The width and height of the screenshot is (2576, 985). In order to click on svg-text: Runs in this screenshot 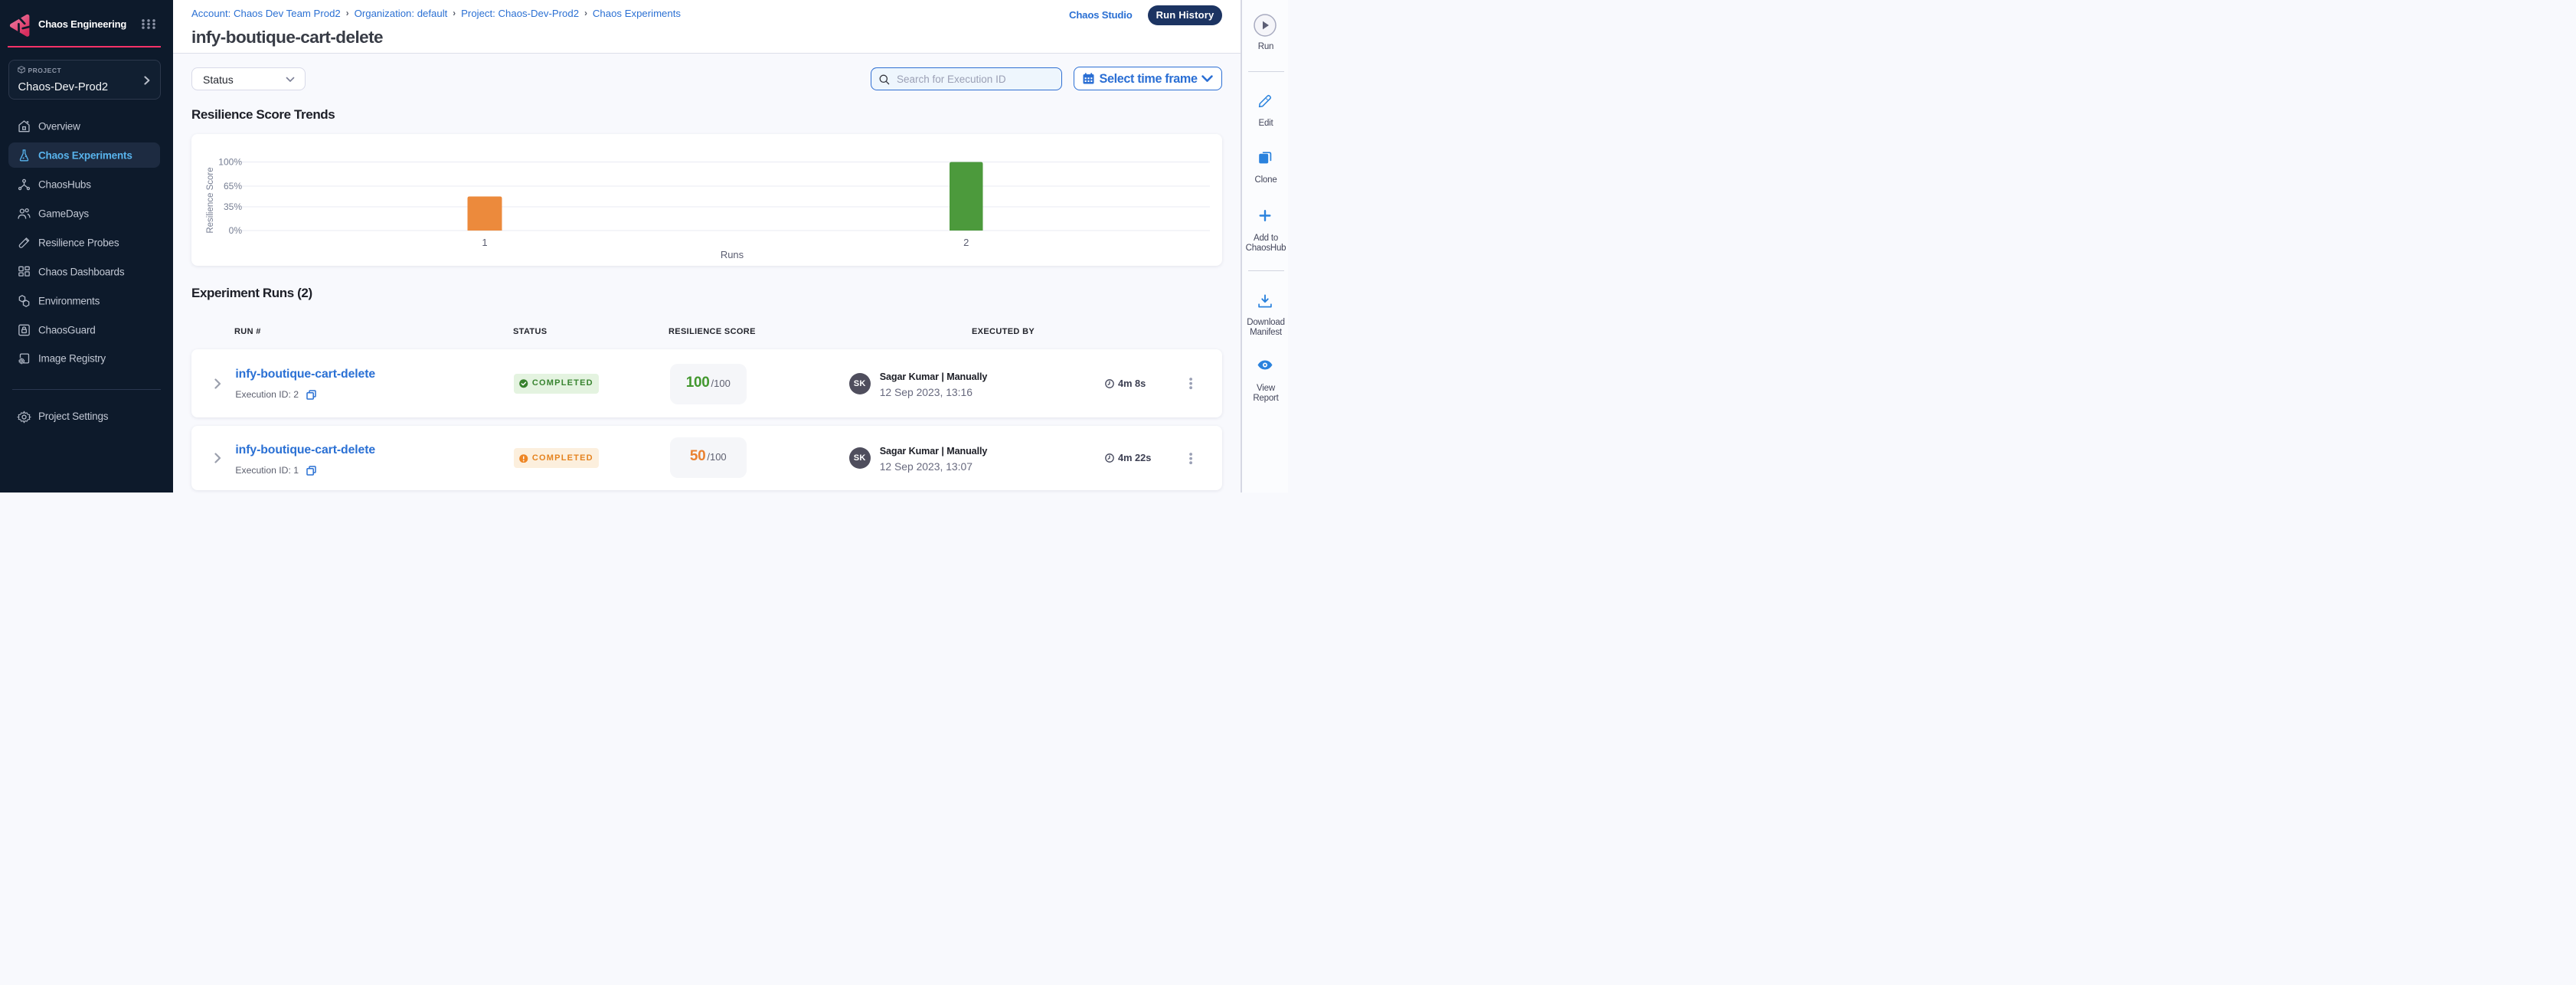, I will do `click(732, 254)`.